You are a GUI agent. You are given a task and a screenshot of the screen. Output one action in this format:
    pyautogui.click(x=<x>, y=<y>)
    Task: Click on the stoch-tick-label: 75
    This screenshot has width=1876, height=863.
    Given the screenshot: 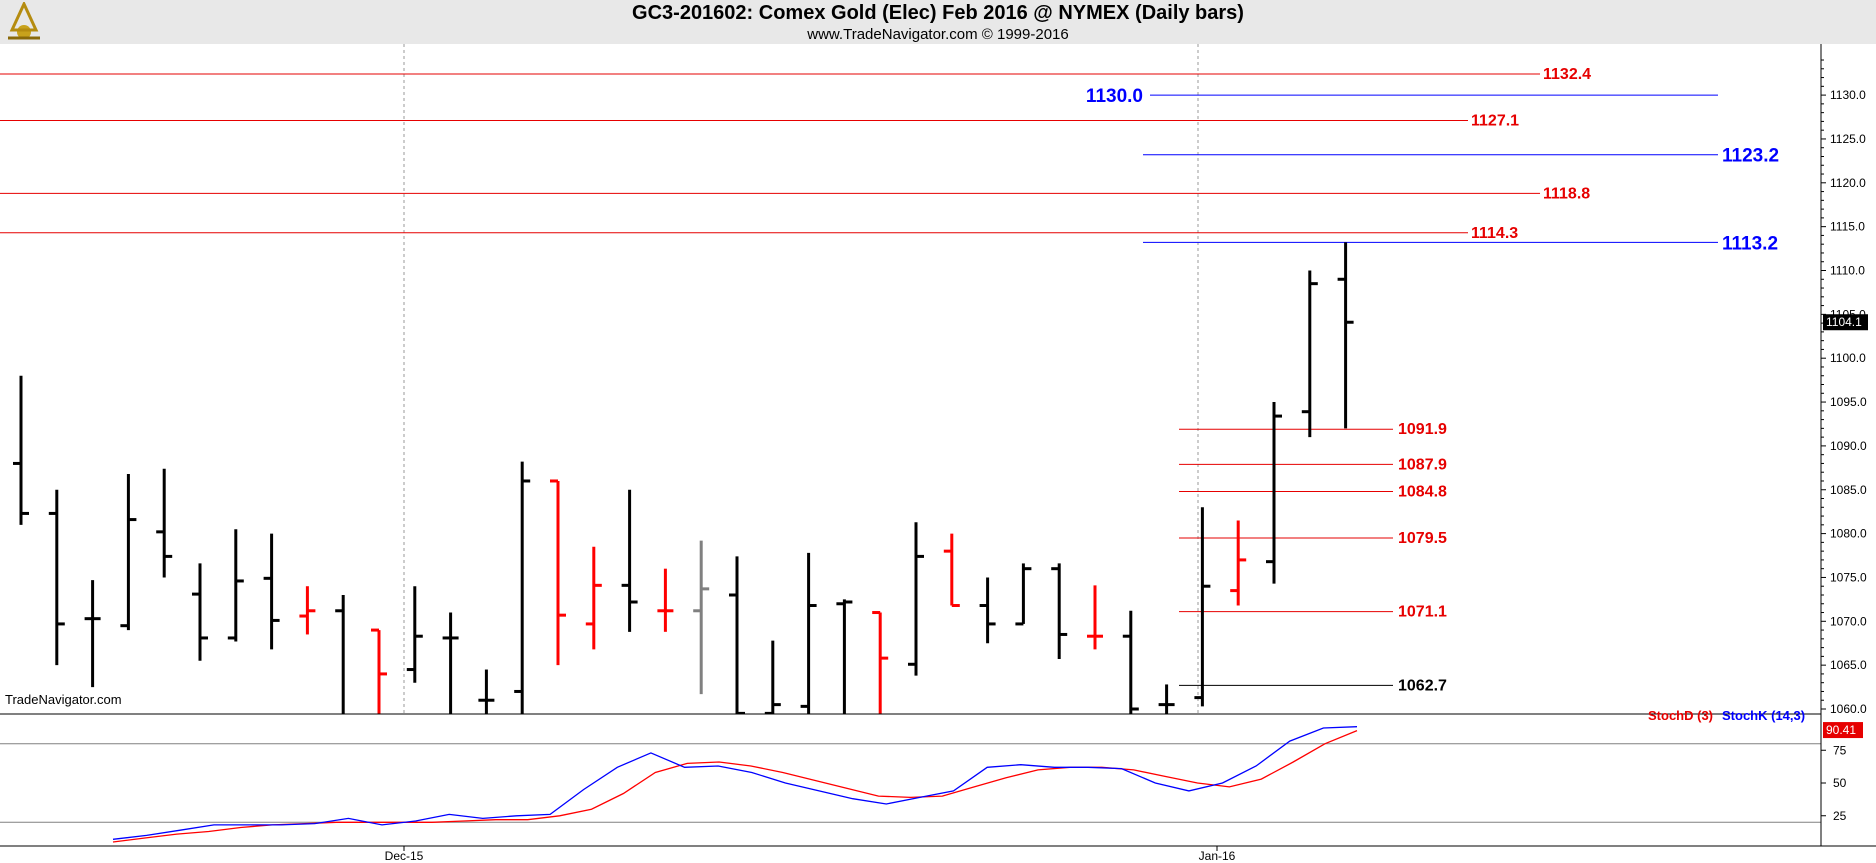 What is the action you would take?
    pyautogui.click(x=1840, y=750)
    